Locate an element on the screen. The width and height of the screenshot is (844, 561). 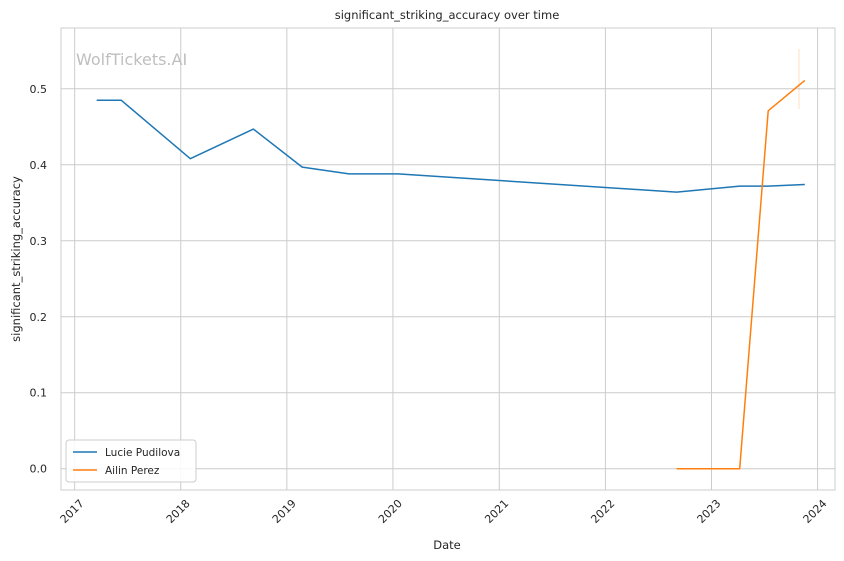
watermark: WolfTickets.AI is located at coordinates (131, 59).